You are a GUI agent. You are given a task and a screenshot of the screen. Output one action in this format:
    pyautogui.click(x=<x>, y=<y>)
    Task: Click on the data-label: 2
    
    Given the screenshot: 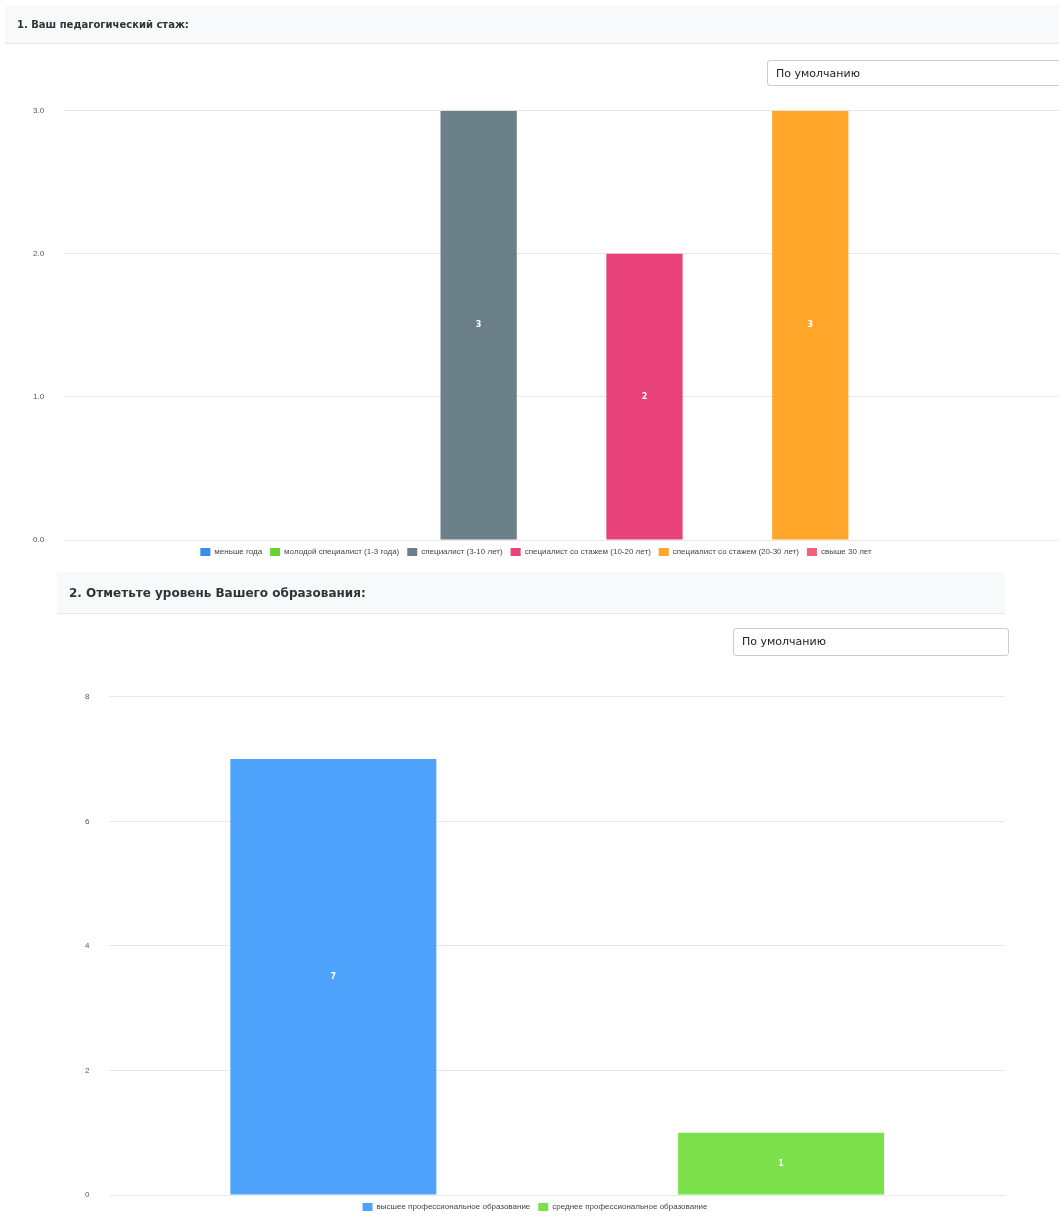 What is the action you would take?
    pyautogui.click(x=644, y=396)
    